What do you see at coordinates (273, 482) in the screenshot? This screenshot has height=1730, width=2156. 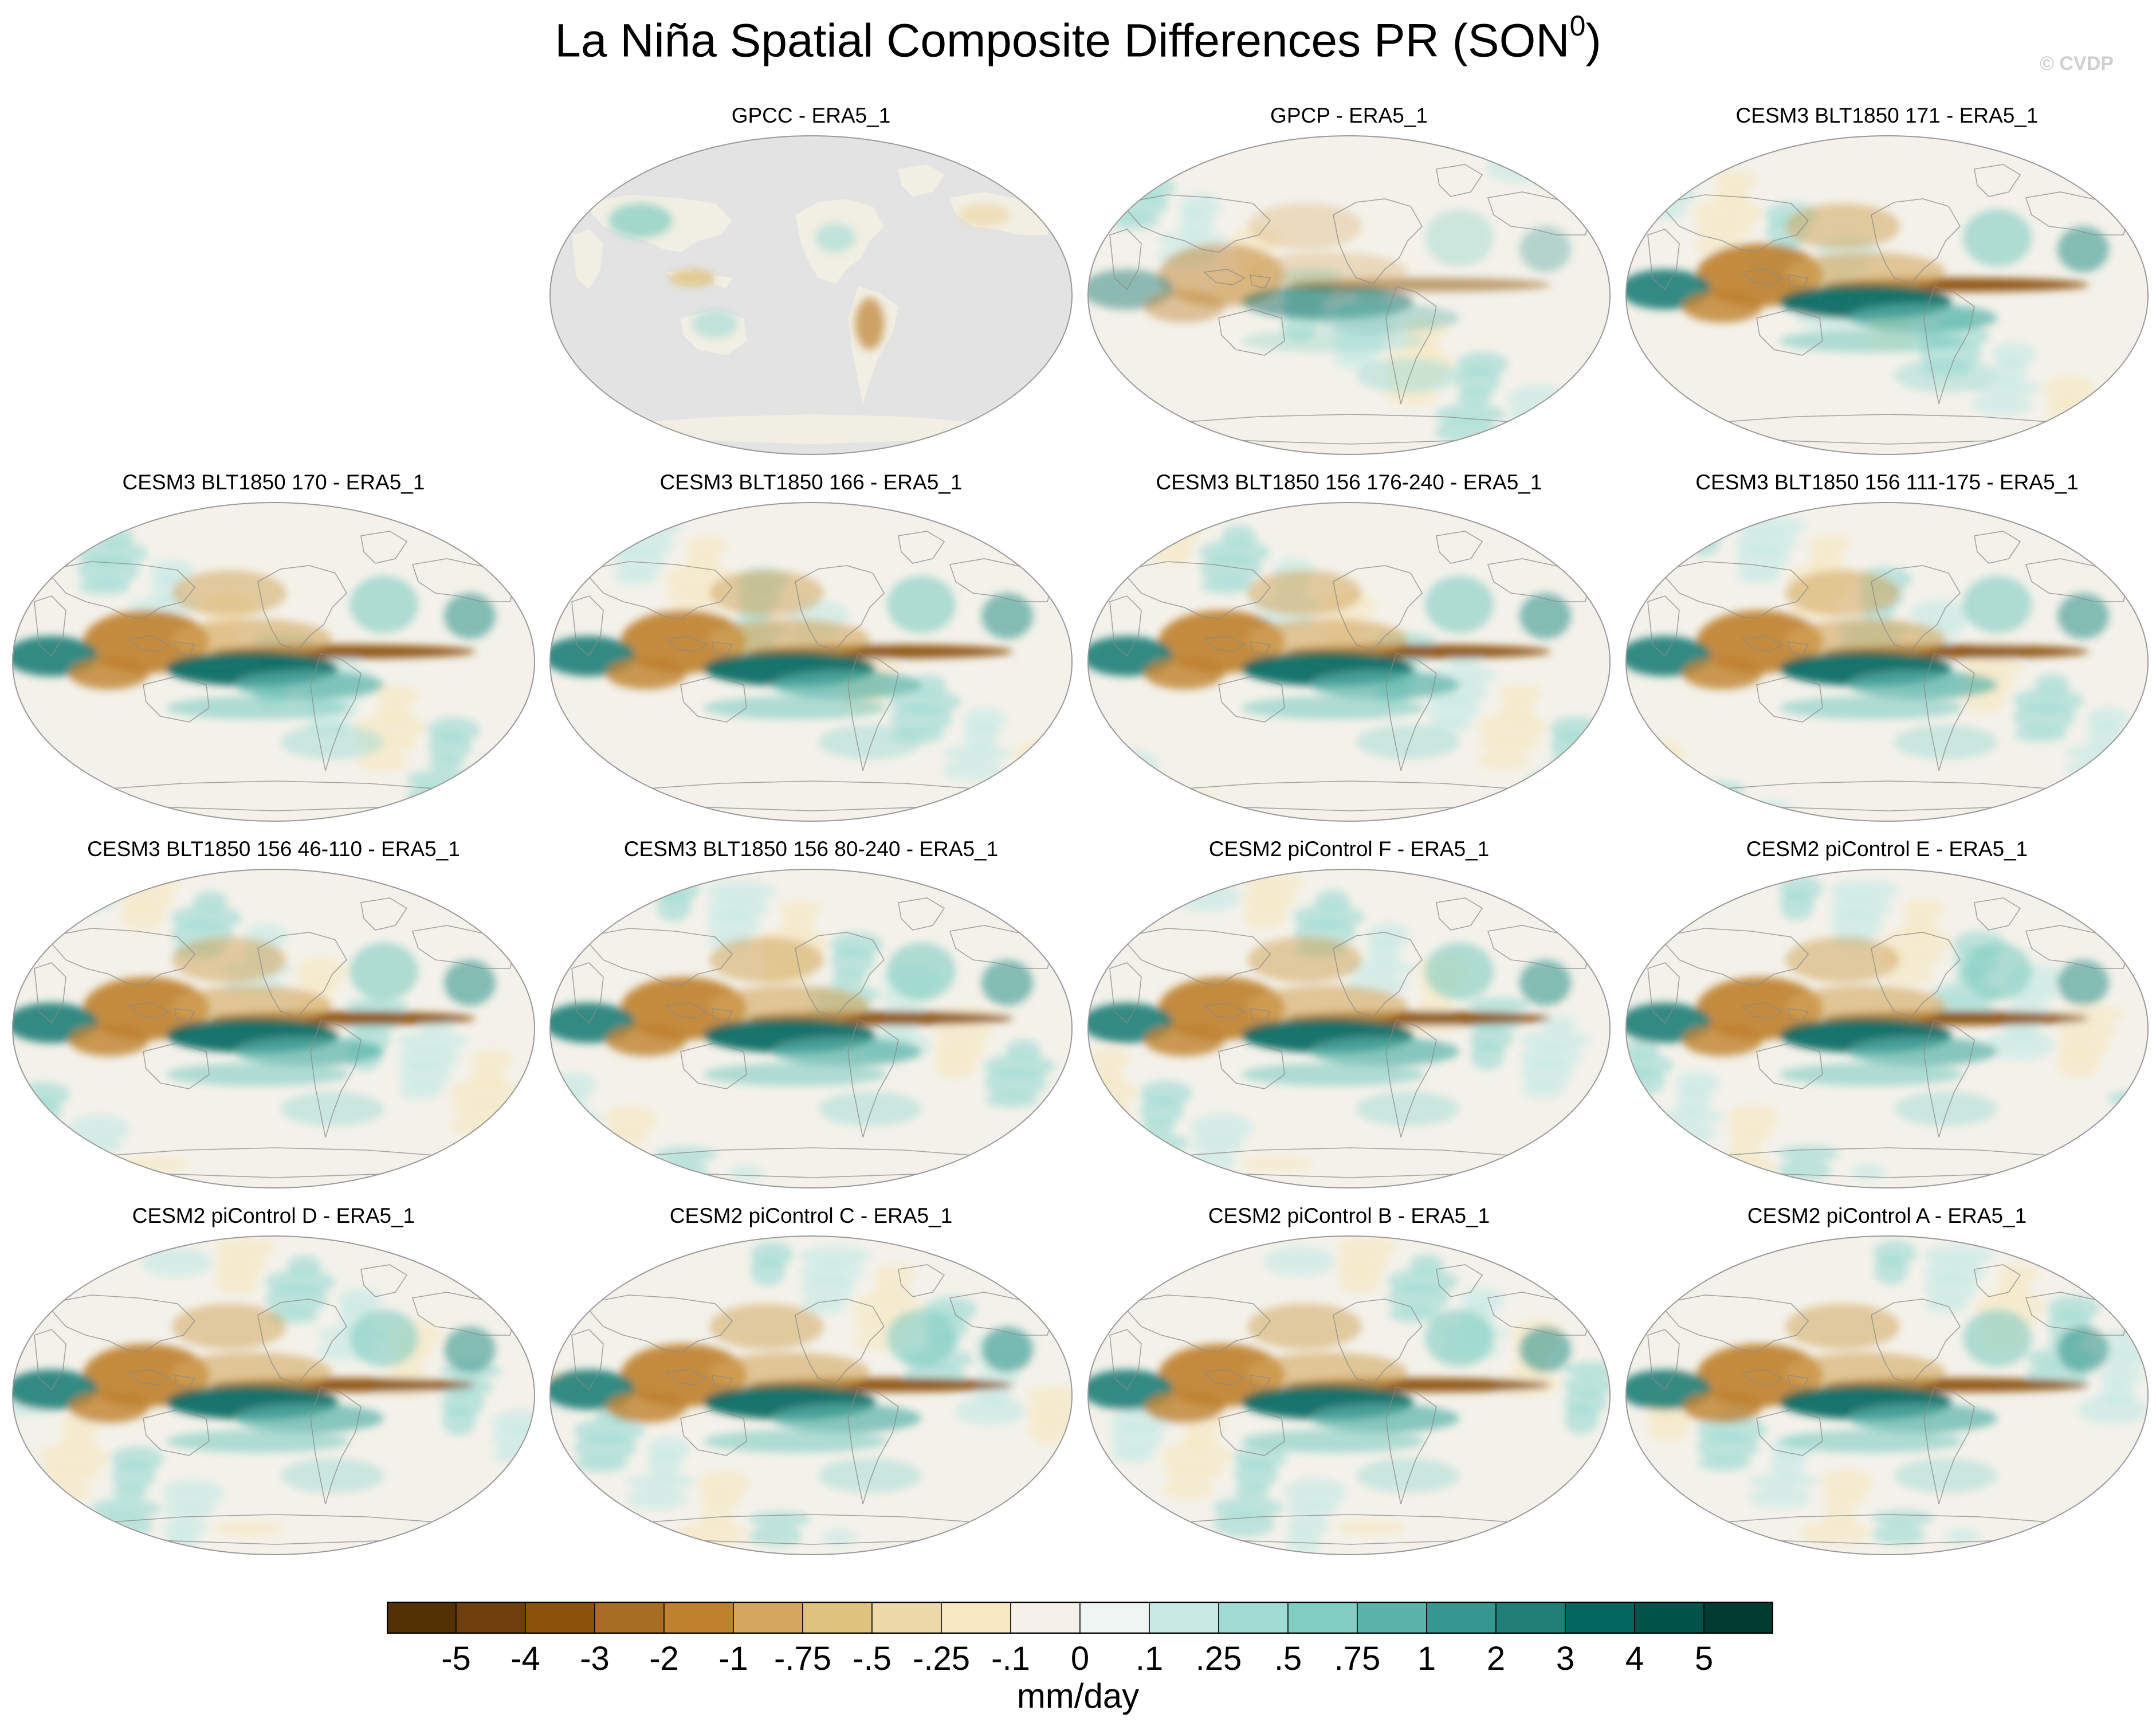 I see `panel-title: CESM3 BLT1850 170 - ERA5_1` at bounding box center [273, 482].